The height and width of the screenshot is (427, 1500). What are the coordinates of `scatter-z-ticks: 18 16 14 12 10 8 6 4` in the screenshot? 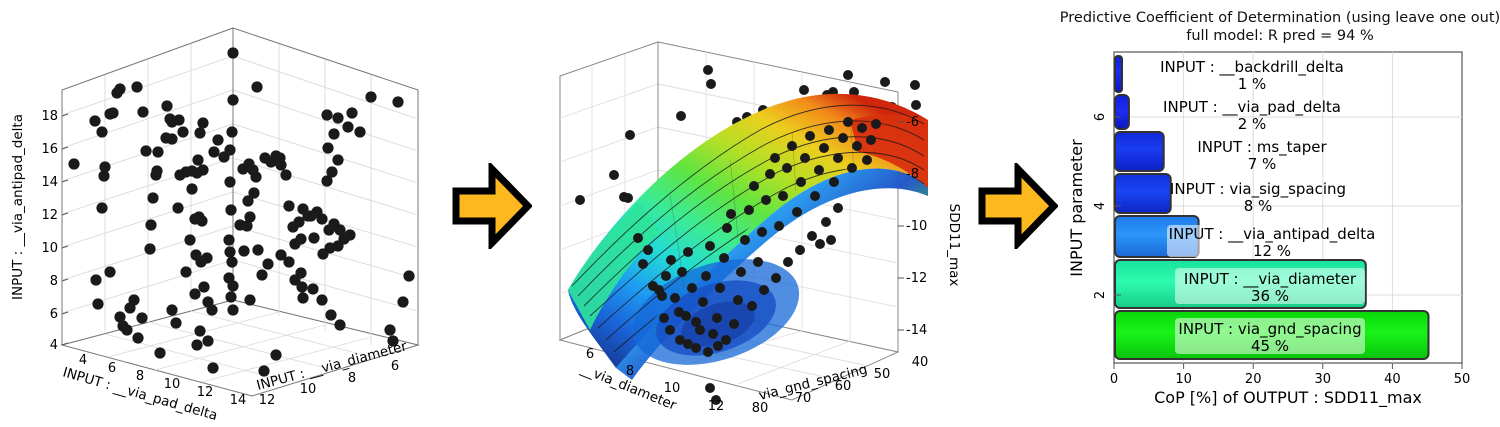 It's located at (49, 231).